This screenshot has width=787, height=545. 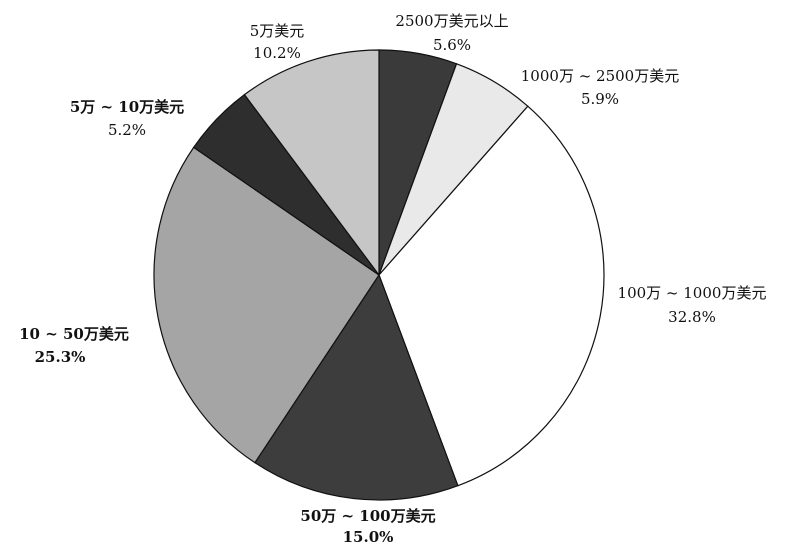 I want to click on slice-value-5-10: 5.2%, so click(x=127, y=130).